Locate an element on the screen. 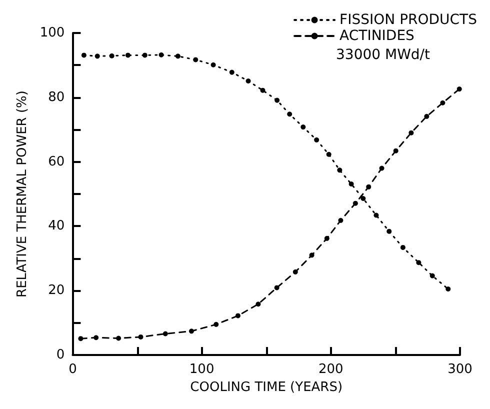 This screenshot has height=409, width=490. legend-label: ACTINIDES is located at coordinates (377, 36).